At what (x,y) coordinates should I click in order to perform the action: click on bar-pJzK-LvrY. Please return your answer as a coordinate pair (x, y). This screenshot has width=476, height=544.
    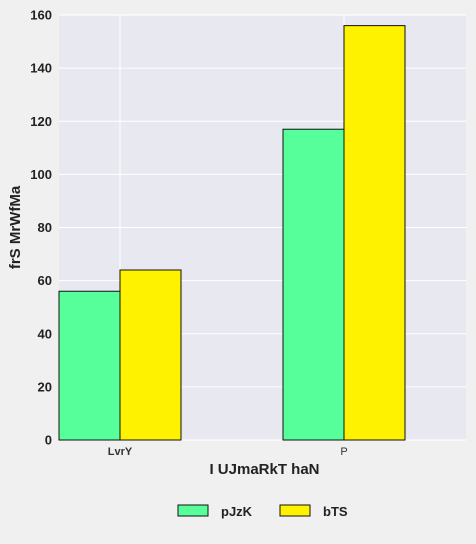
    Looking at the image, I should click on (89, 365).